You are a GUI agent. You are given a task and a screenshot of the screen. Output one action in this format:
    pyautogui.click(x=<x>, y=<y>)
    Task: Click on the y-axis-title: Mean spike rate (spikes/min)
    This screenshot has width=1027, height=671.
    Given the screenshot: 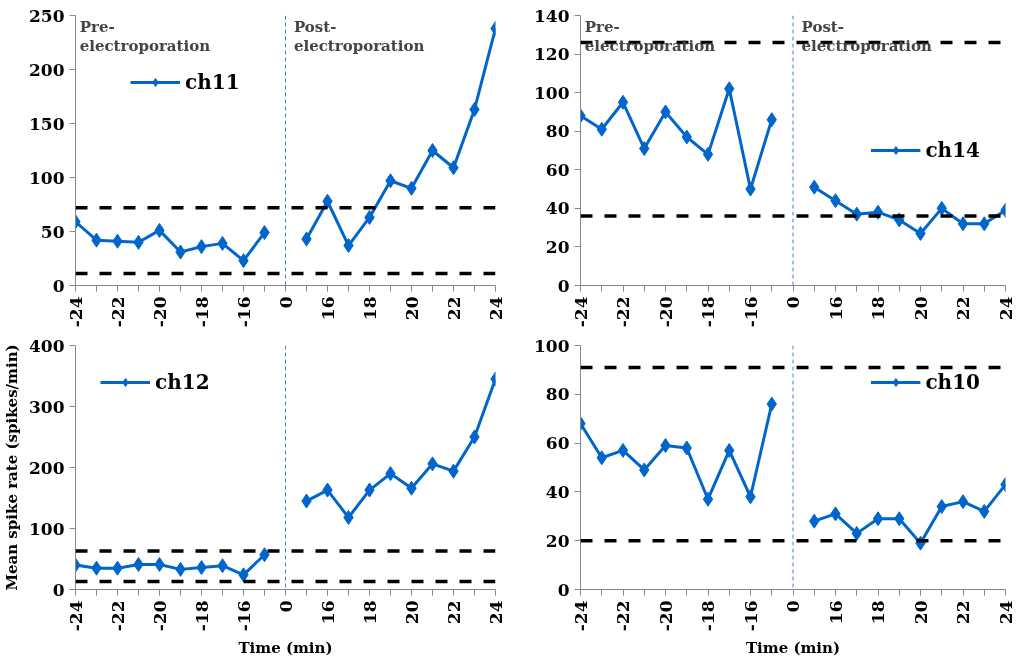 What is the action you would take?
    pyautogui.click(x=12, y=467)
    